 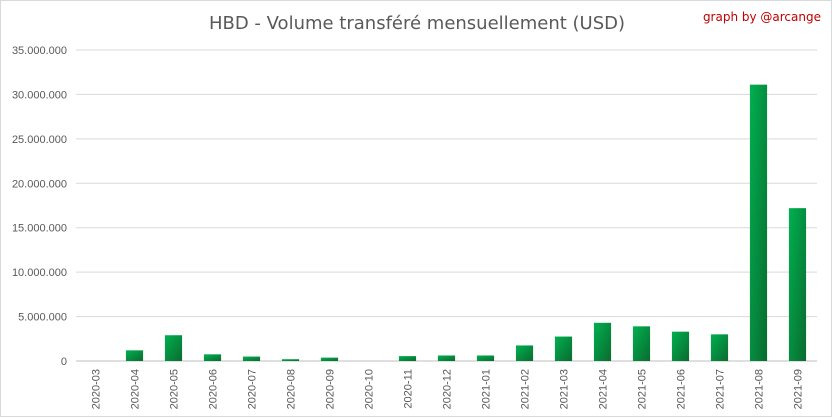 I want to click on x-tick-label: 2020-06, so click(x=214, y=389).